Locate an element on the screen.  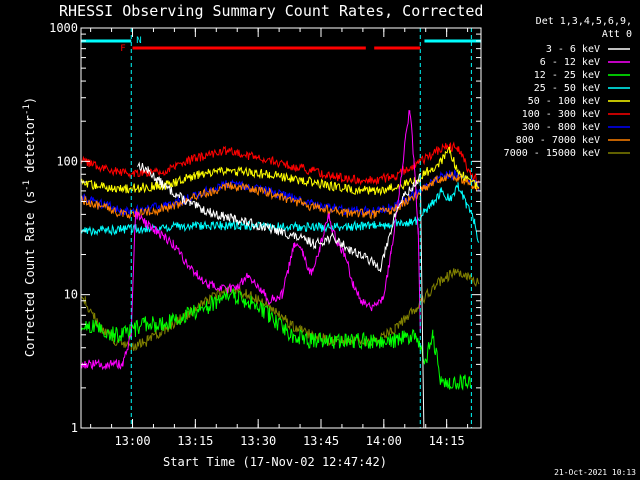
series-line-50-100-kev is located at coordinates (280, 171).